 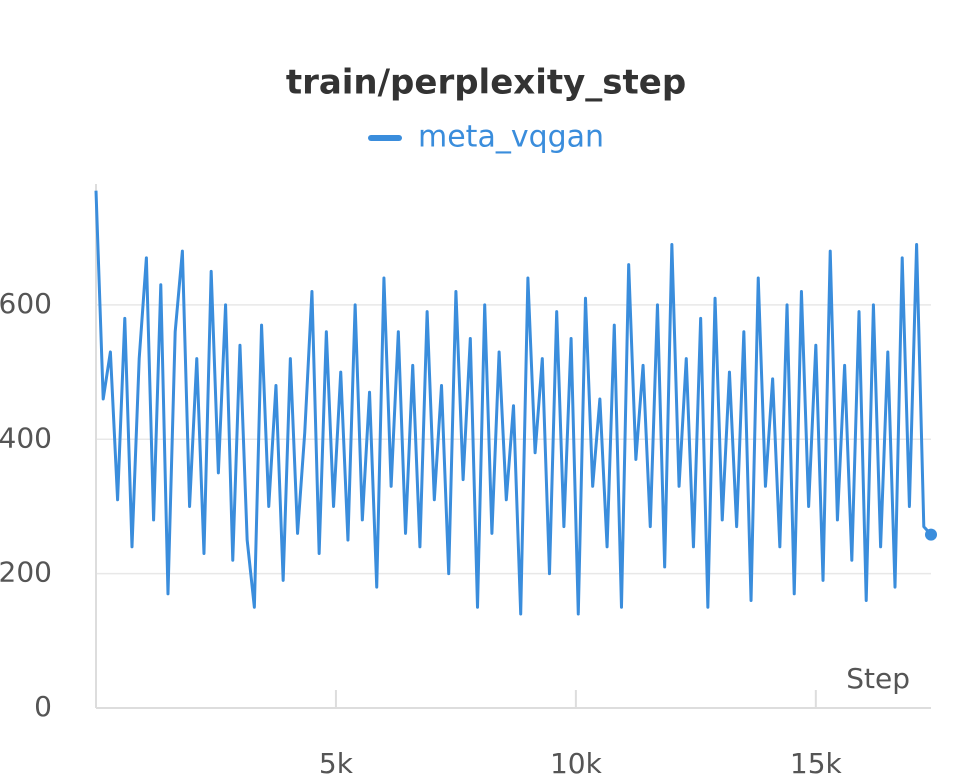 What do you see at coordinates (816, 763) in the screenshot?
I see `x-tick-label: 15k` at bounding box center [816, 763].